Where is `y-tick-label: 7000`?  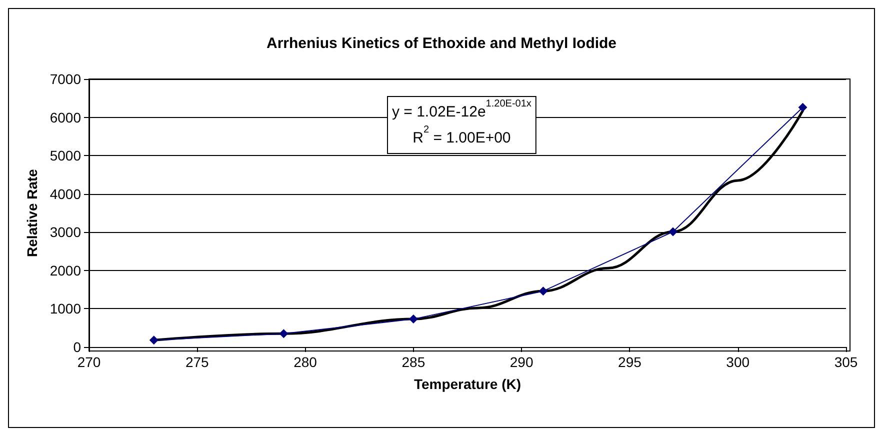 y-tick-label: 7000 is located at coordinates (66, 79).